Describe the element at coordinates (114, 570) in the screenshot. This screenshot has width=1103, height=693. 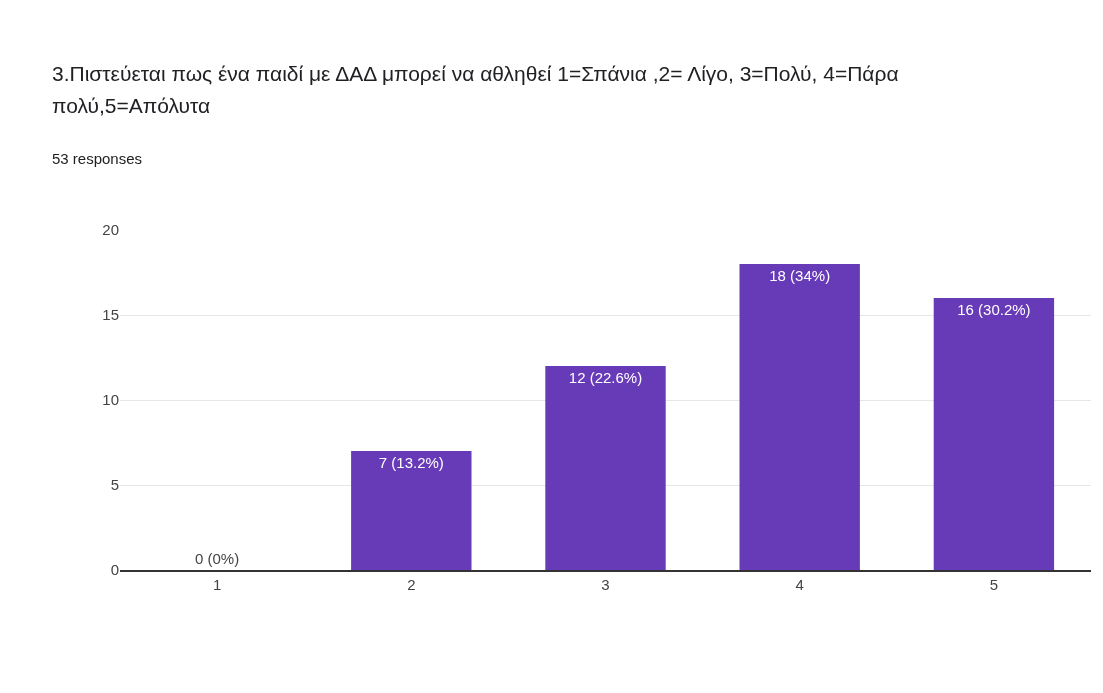
I see `y-tick-label: 0` at that location.